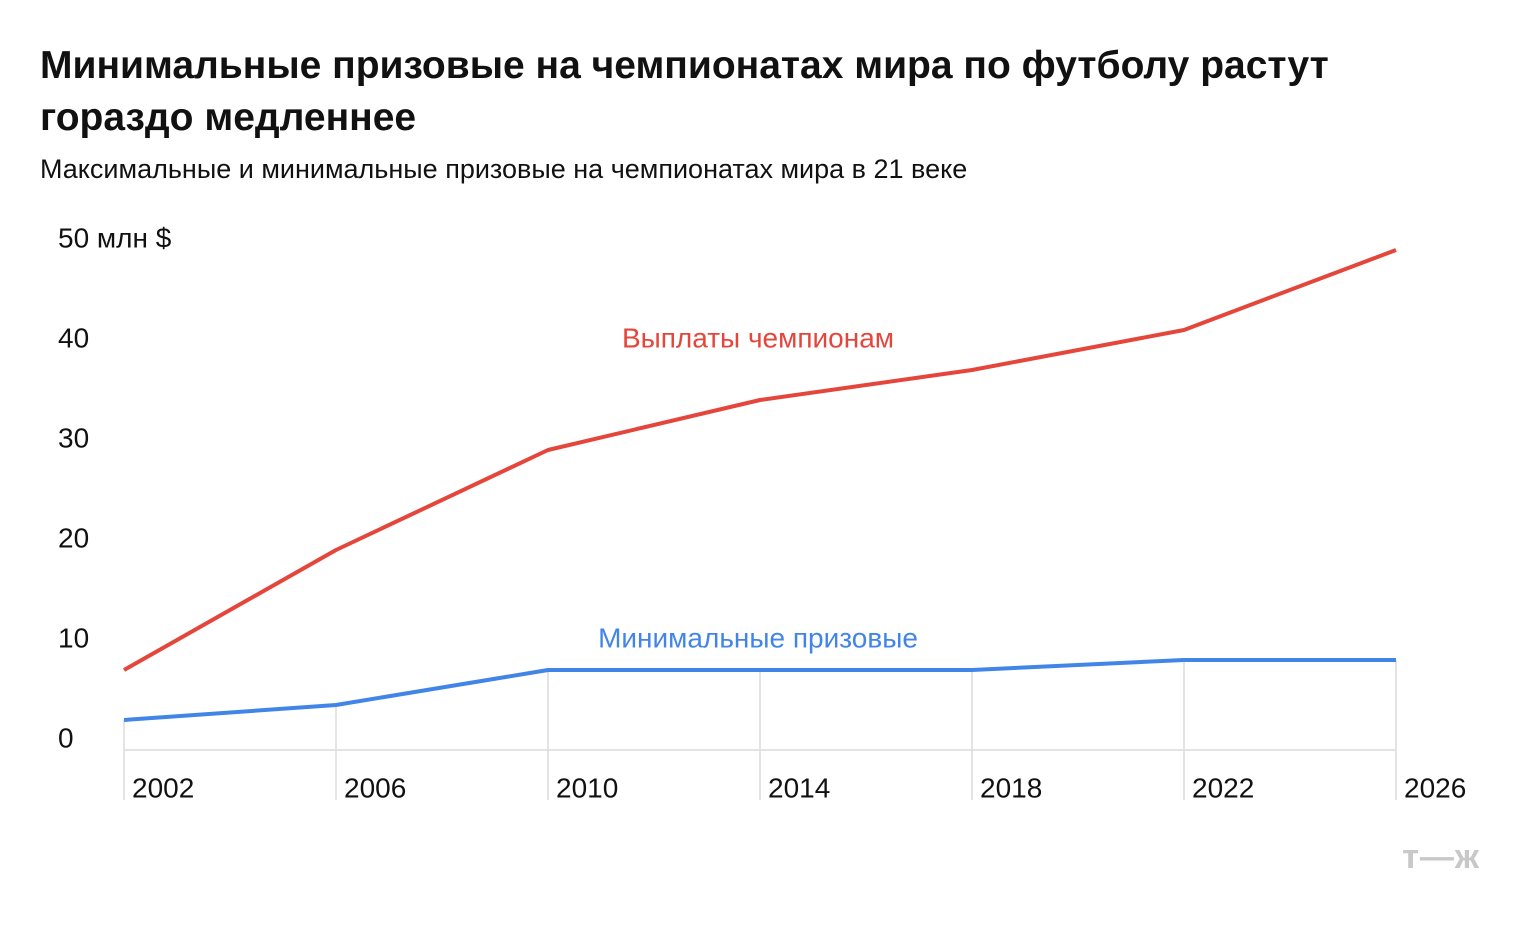 Image resolution: width=1520 pixels, height=930 pixels. I want to click on x-tick-label: 2018, so click(1011, 787).